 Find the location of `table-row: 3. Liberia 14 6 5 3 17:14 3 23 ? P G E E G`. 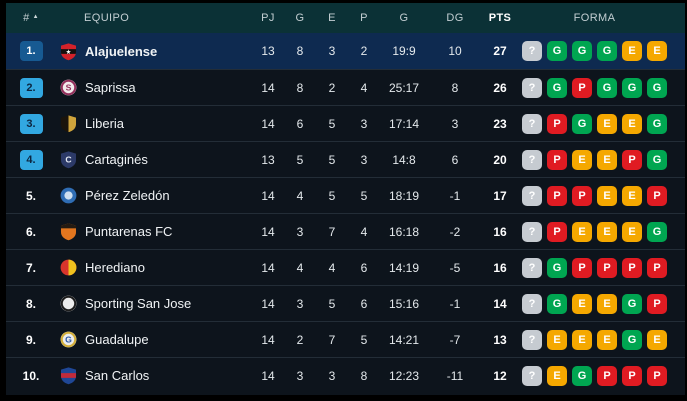

table-row: 3. Liberia 14 6 5 3 17:14 3 23 ? P G E E G is located at coordinates (345, 123).